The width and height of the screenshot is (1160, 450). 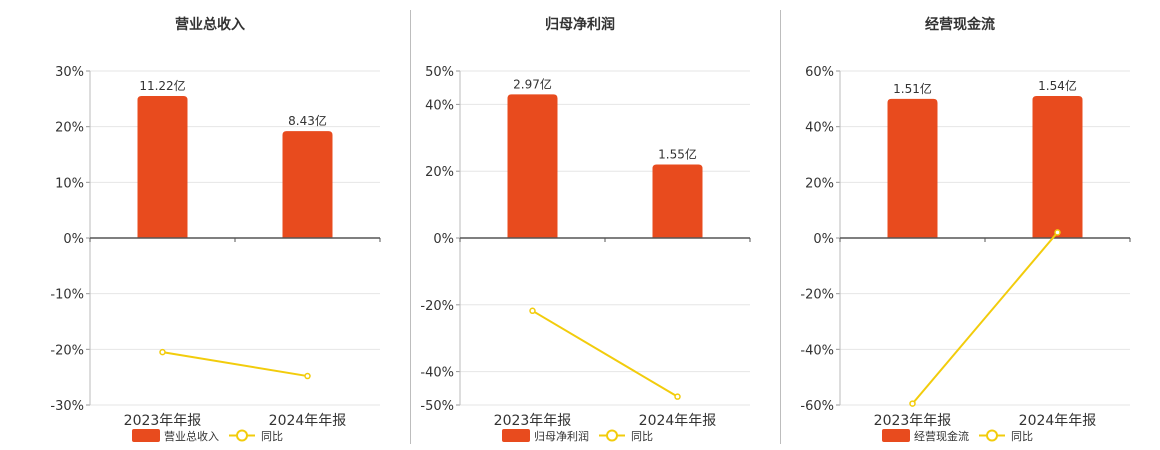 What do you see at coordinates (69, 72) in the screenshot?
I see `y-tick-label: 30%` at bounding box center [69, 72].